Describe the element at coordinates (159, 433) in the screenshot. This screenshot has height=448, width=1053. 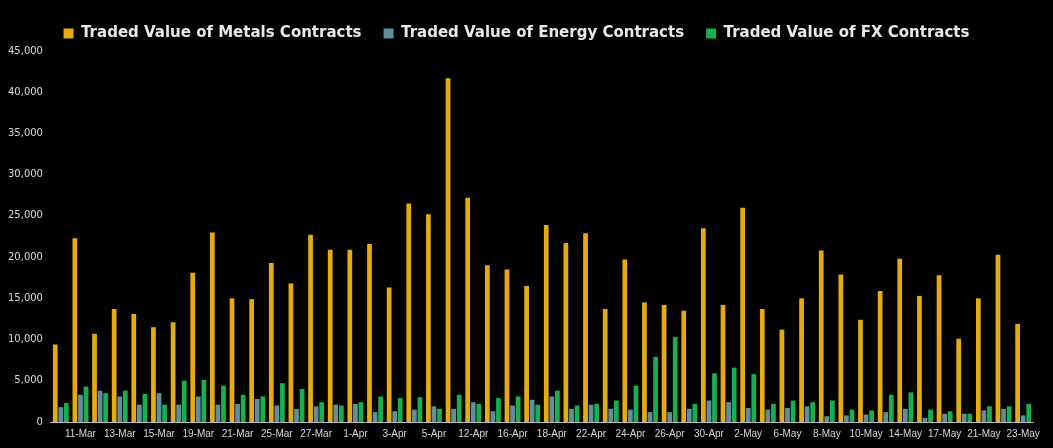
I see `x-tick-label: 15-Mar` at that location.